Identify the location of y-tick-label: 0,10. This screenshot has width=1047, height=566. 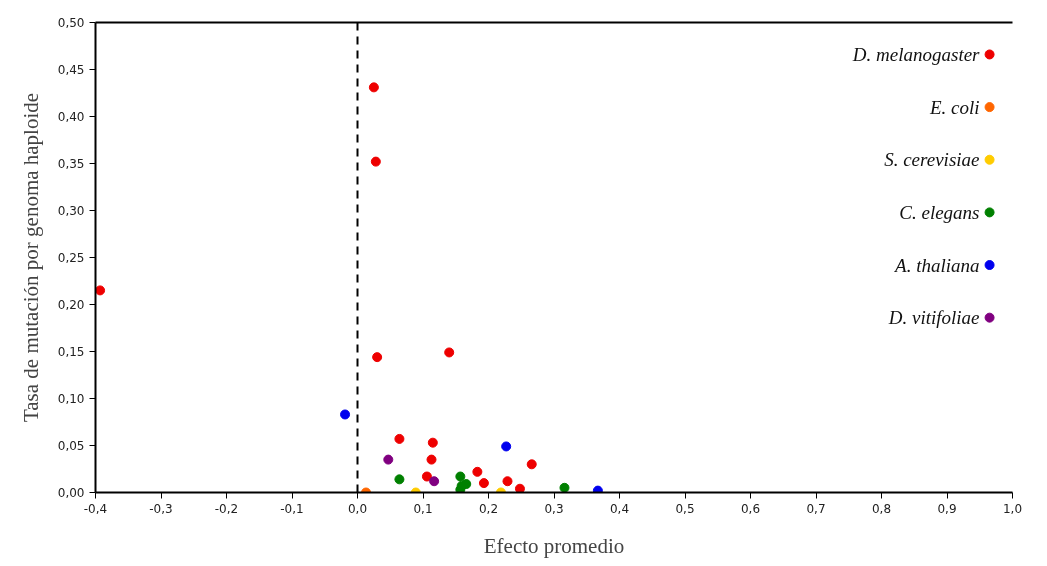
(71, 399).